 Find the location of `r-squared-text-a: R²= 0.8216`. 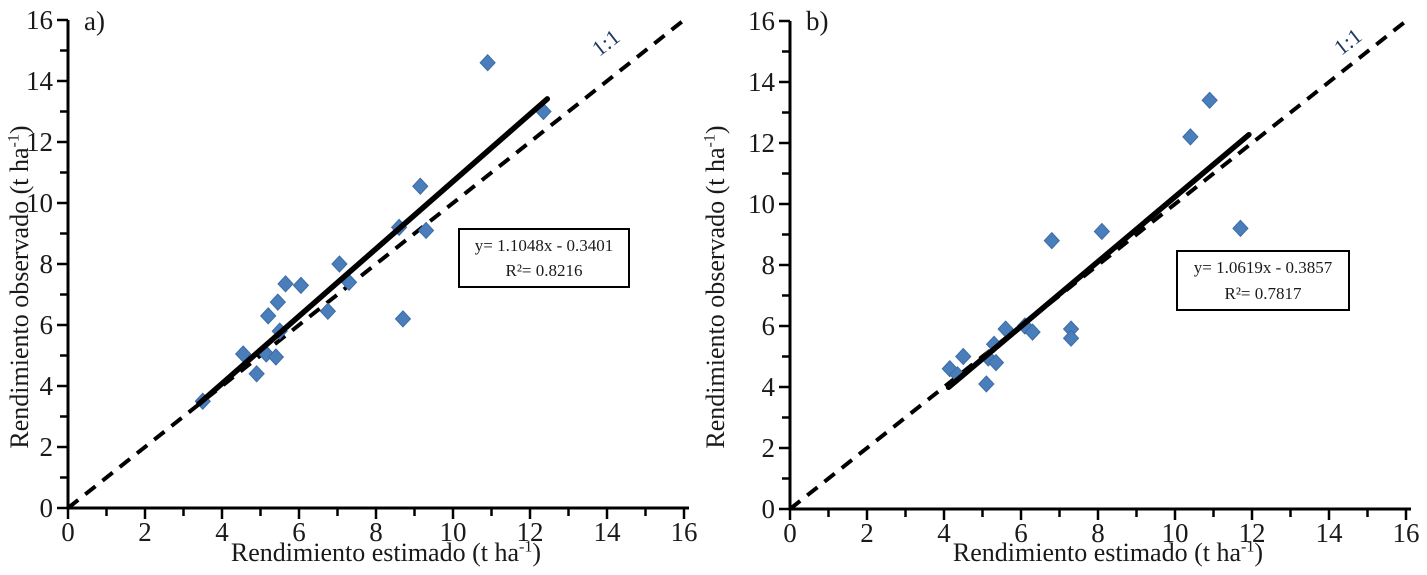

r-squared-text-a: R²= 0.8216 is located at coordinates (544, 270).